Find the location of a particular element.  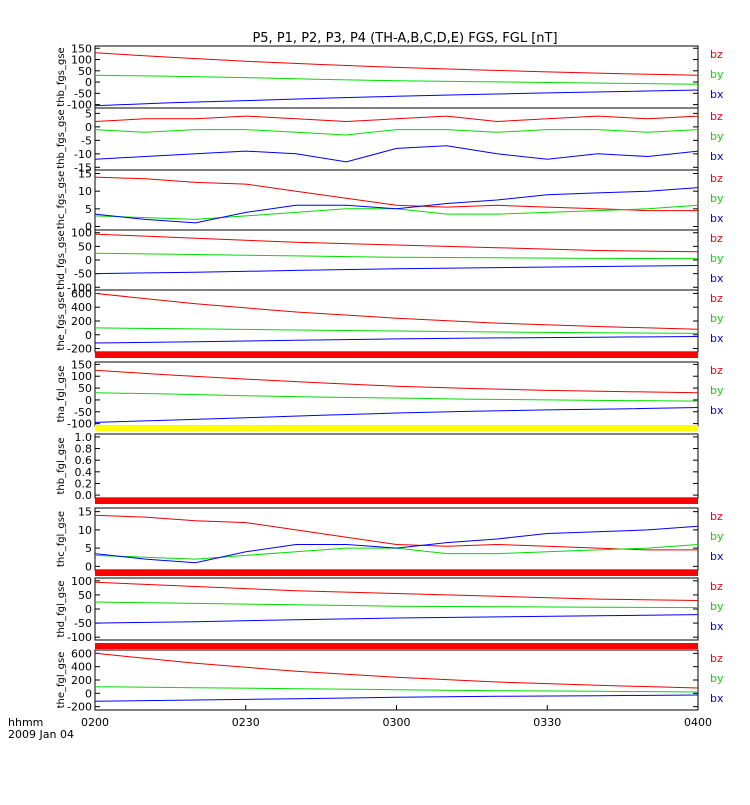

y-axis-label: the_fgs_gse is located at coordinates (61, 320).